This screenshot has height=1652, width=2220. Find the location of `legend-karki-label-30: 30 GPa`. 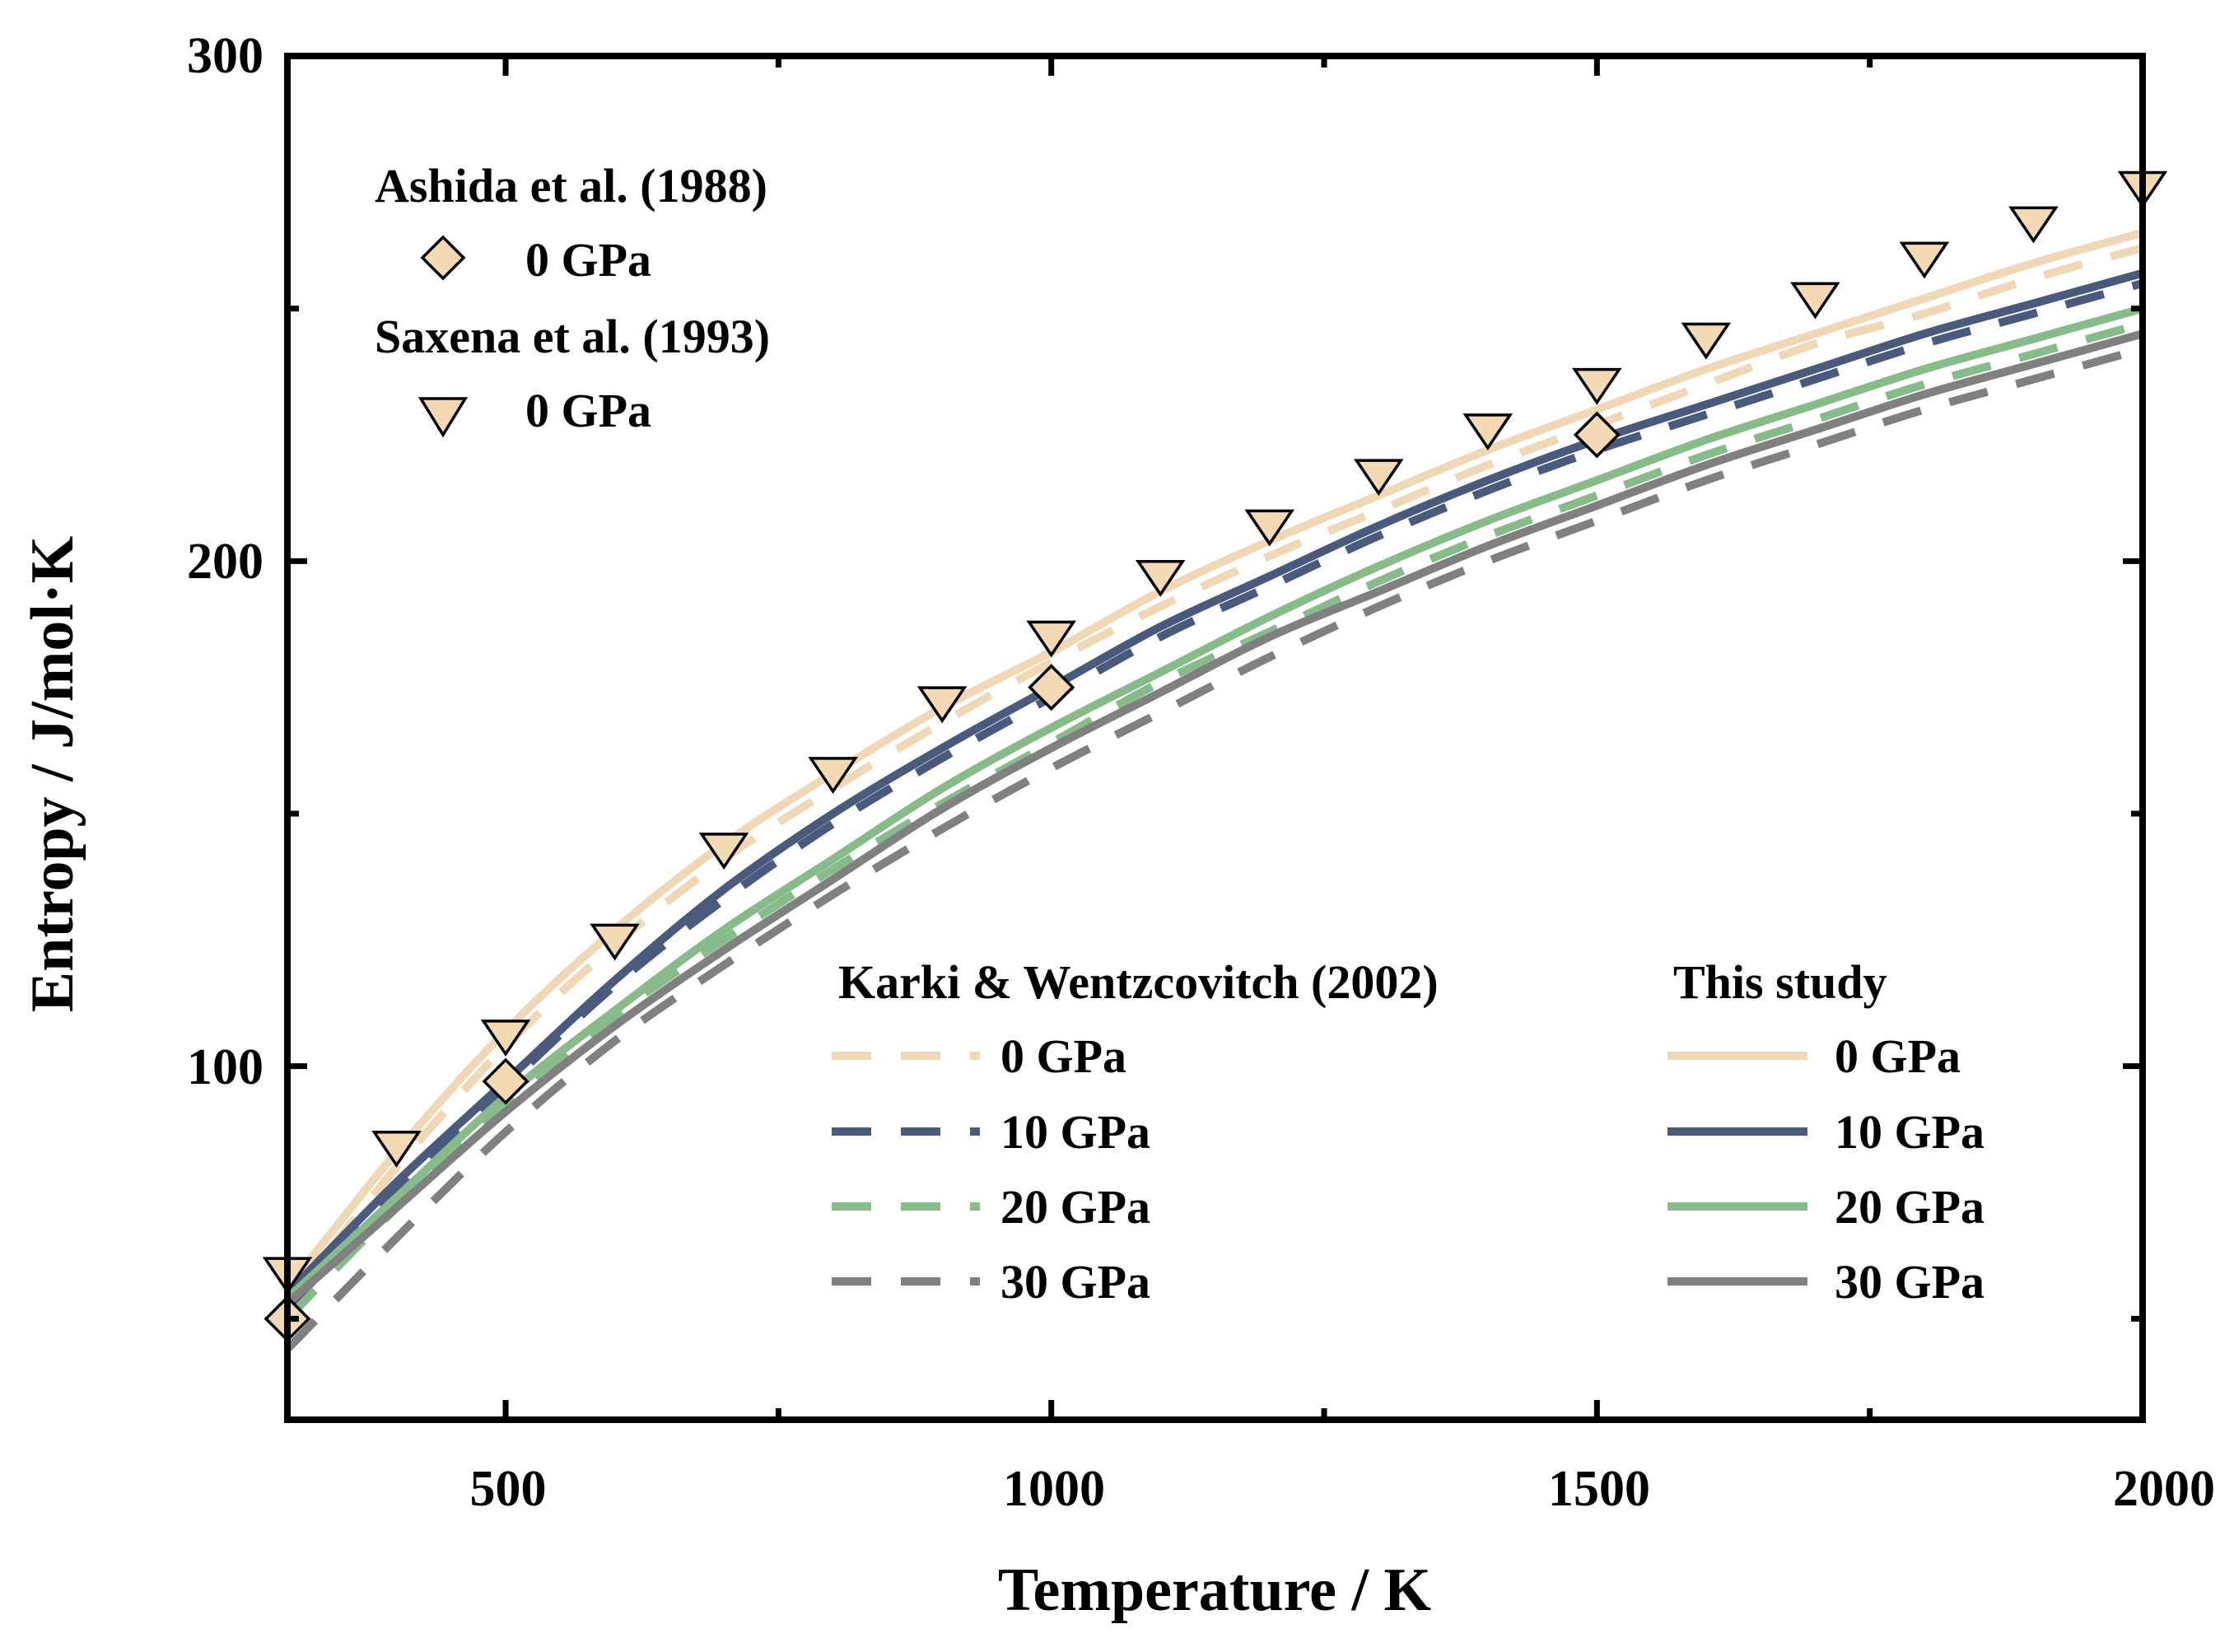

legend-karki-label-30: 30 GPa is located at coordinates (1075, 1282).